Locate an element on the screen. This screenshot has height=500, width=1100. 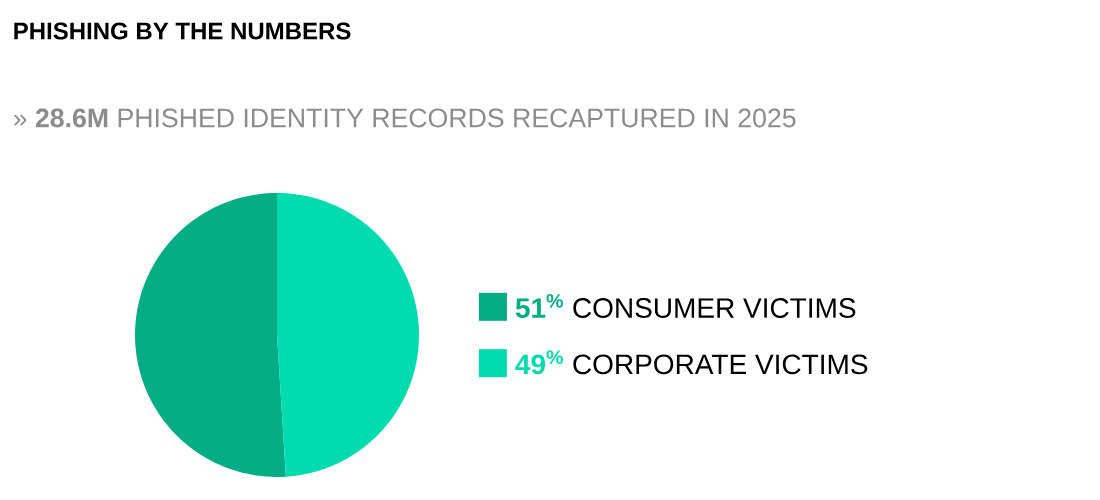
data-label: 49$^{%}$ is located at coordinates (539, 362).